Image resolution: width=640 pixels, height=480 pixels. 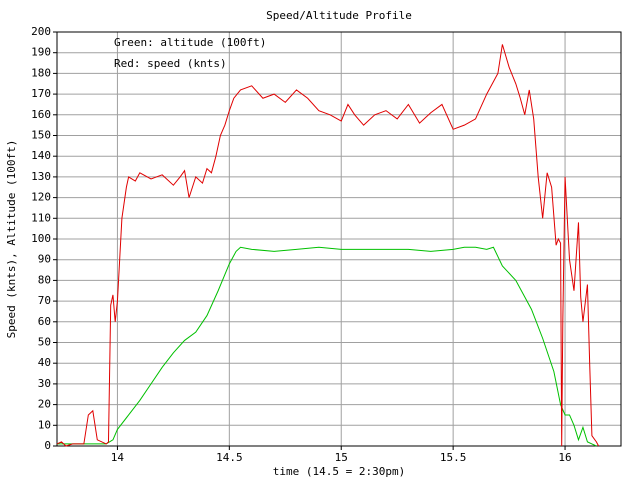 I want to click on y-tick-label: 160, so click(x=41, y=114).